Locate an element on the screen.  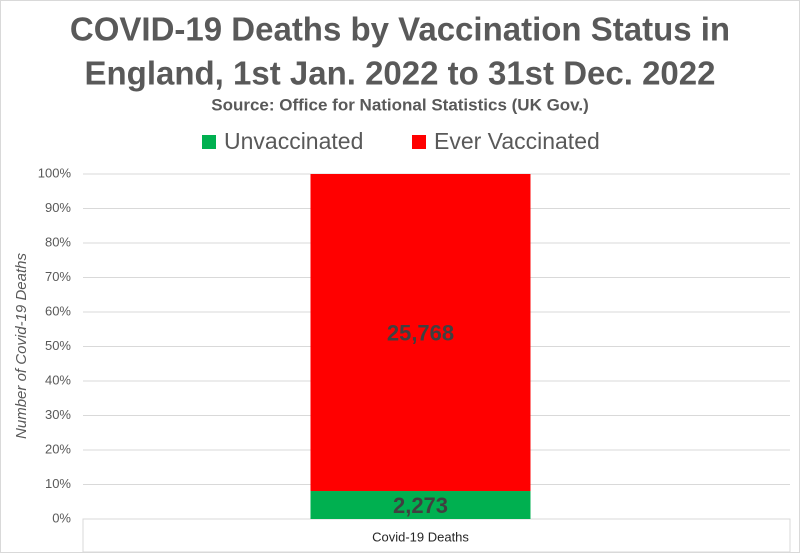
y-tick-label: 50% is located at coordinates (58, 345).